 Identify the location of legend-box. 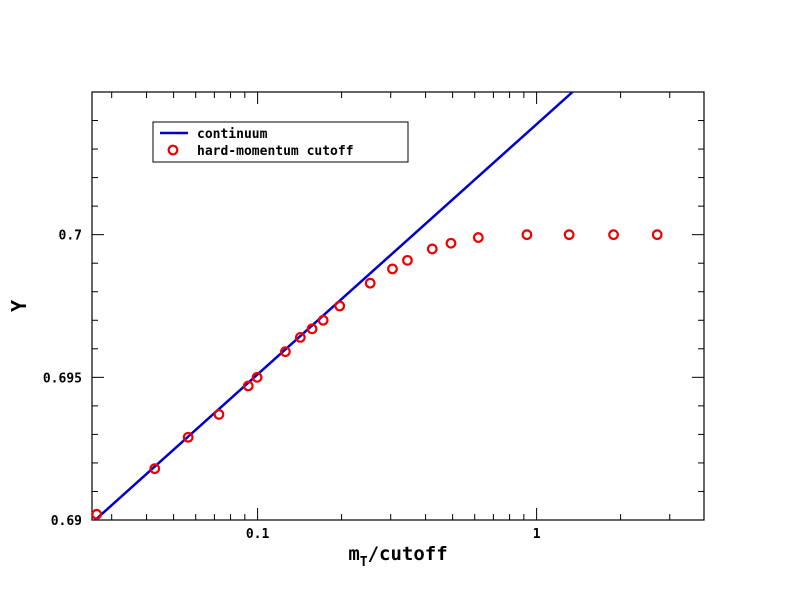
(280, 142).